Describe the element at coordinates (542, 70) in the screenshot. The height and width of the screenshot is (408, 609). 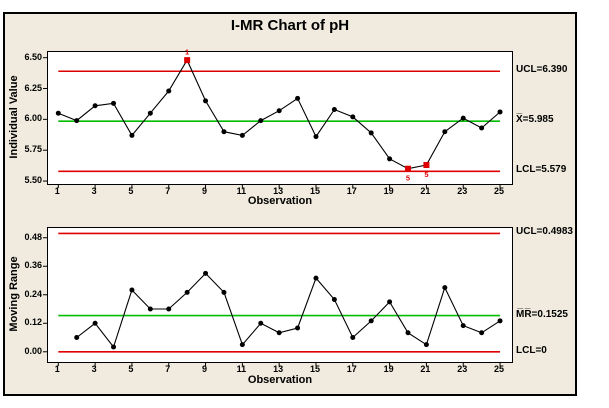
I see `ucl-label-individuals: UCL=6.390` at that location.